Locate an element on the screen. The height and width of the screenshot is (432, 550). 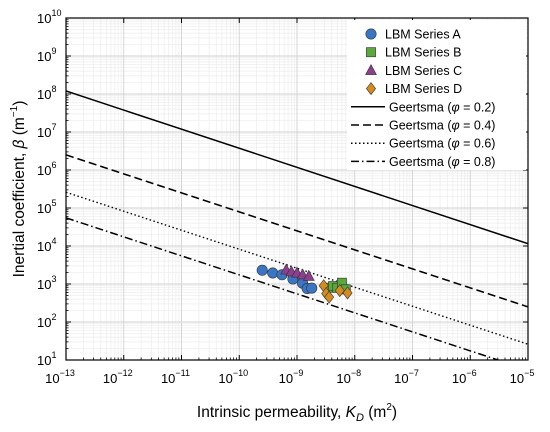
legend-label-series-c: LBM Series C is located at coordinates (423, 71).